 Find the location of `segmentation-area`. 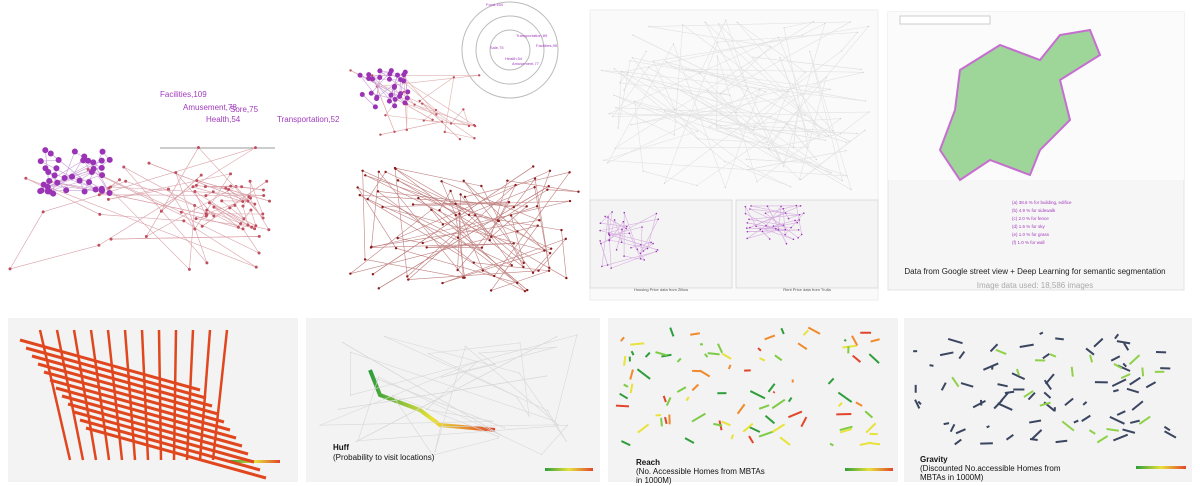

segmentation-area is located at coordinates (1020, 105).